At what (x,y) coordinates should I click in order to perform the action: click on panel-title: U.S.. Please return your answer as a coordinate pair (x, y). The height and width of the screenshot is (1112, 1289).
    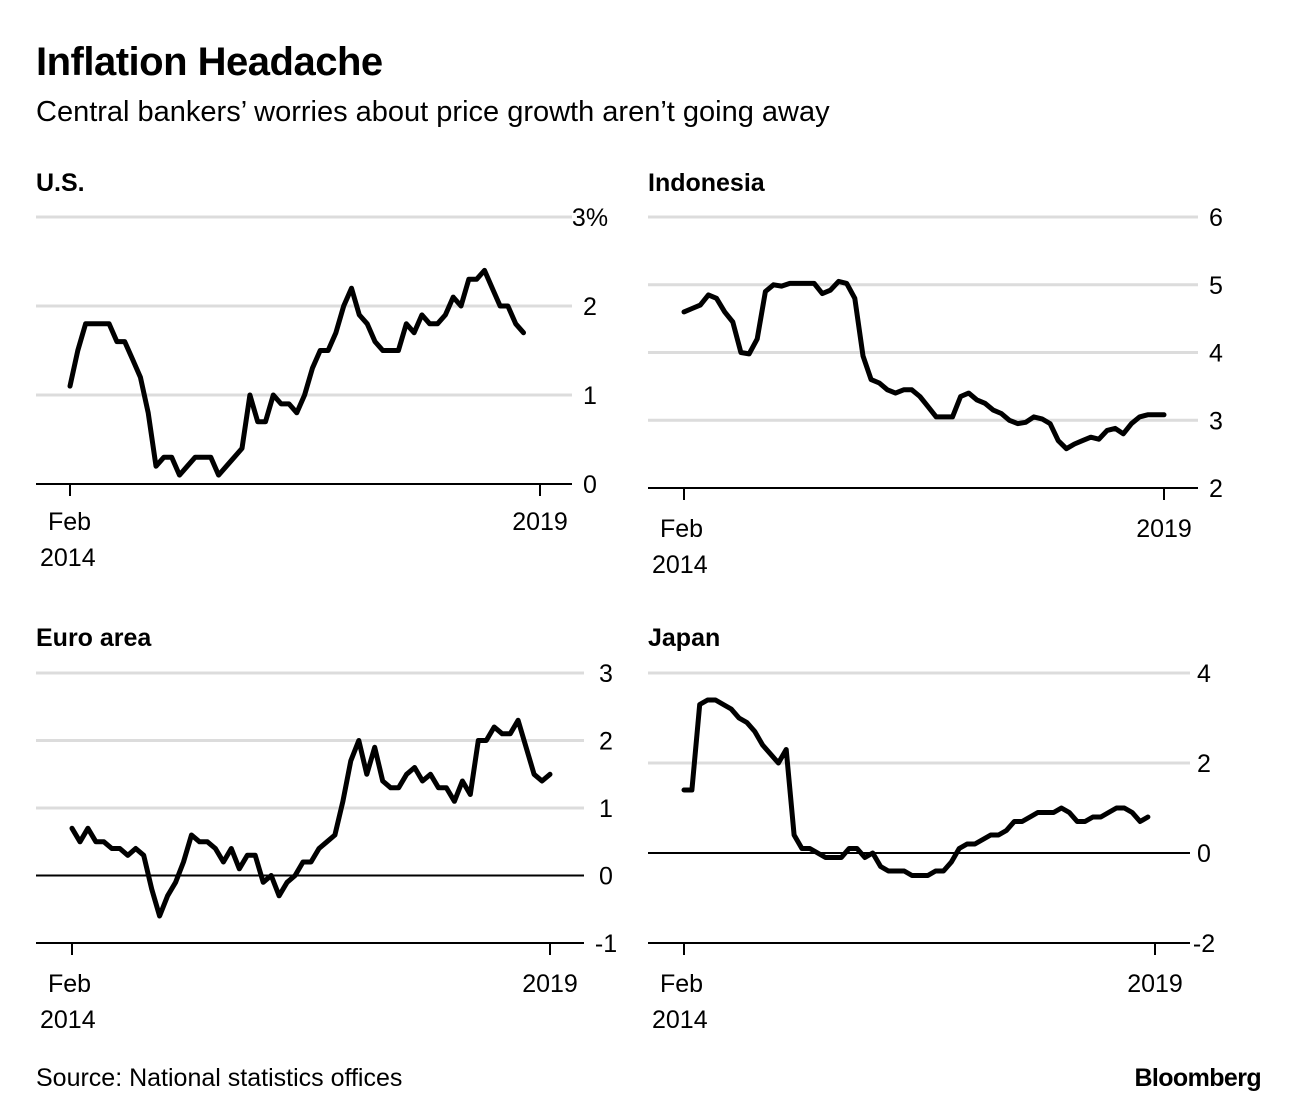
    Looking at the image, I should click on (60, 183).